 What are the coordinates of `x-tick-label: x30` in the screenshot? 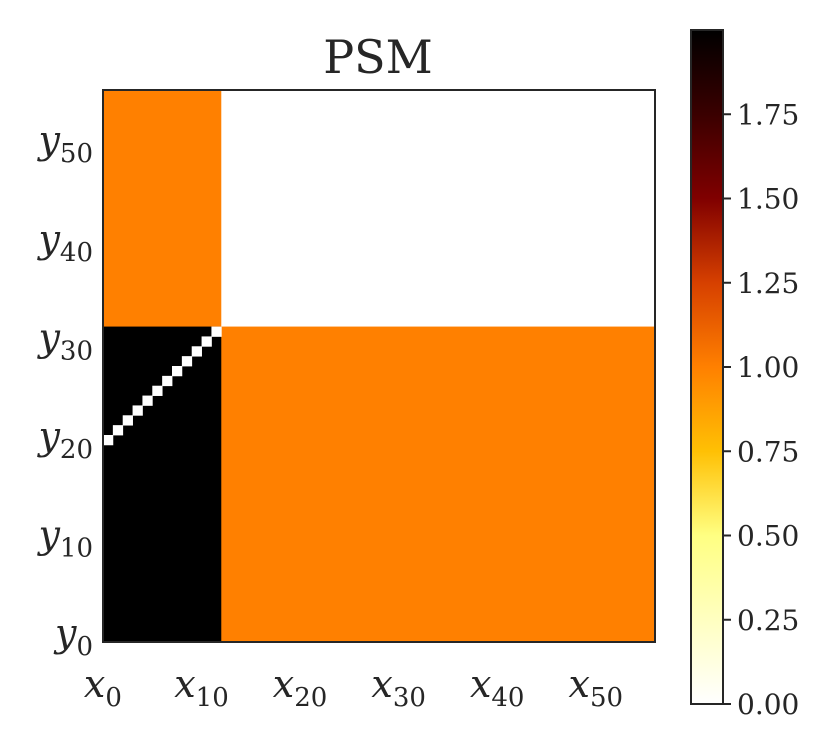 It's located at (398, 687).